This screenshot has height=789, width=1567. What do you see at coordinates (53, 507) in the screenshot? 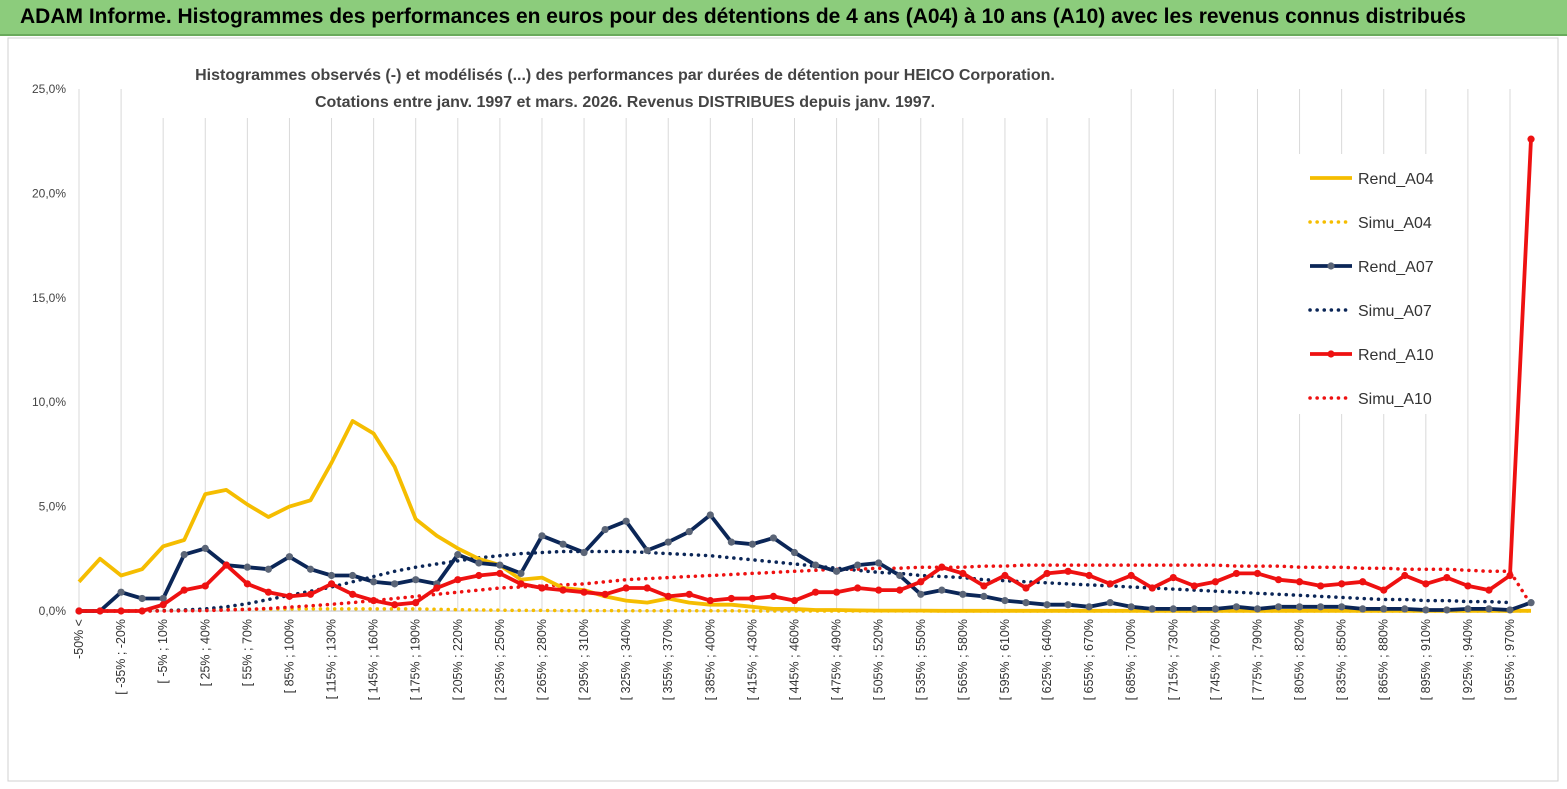
I see `y-tick-label: 5,0%` at bounding box center [53, 507].